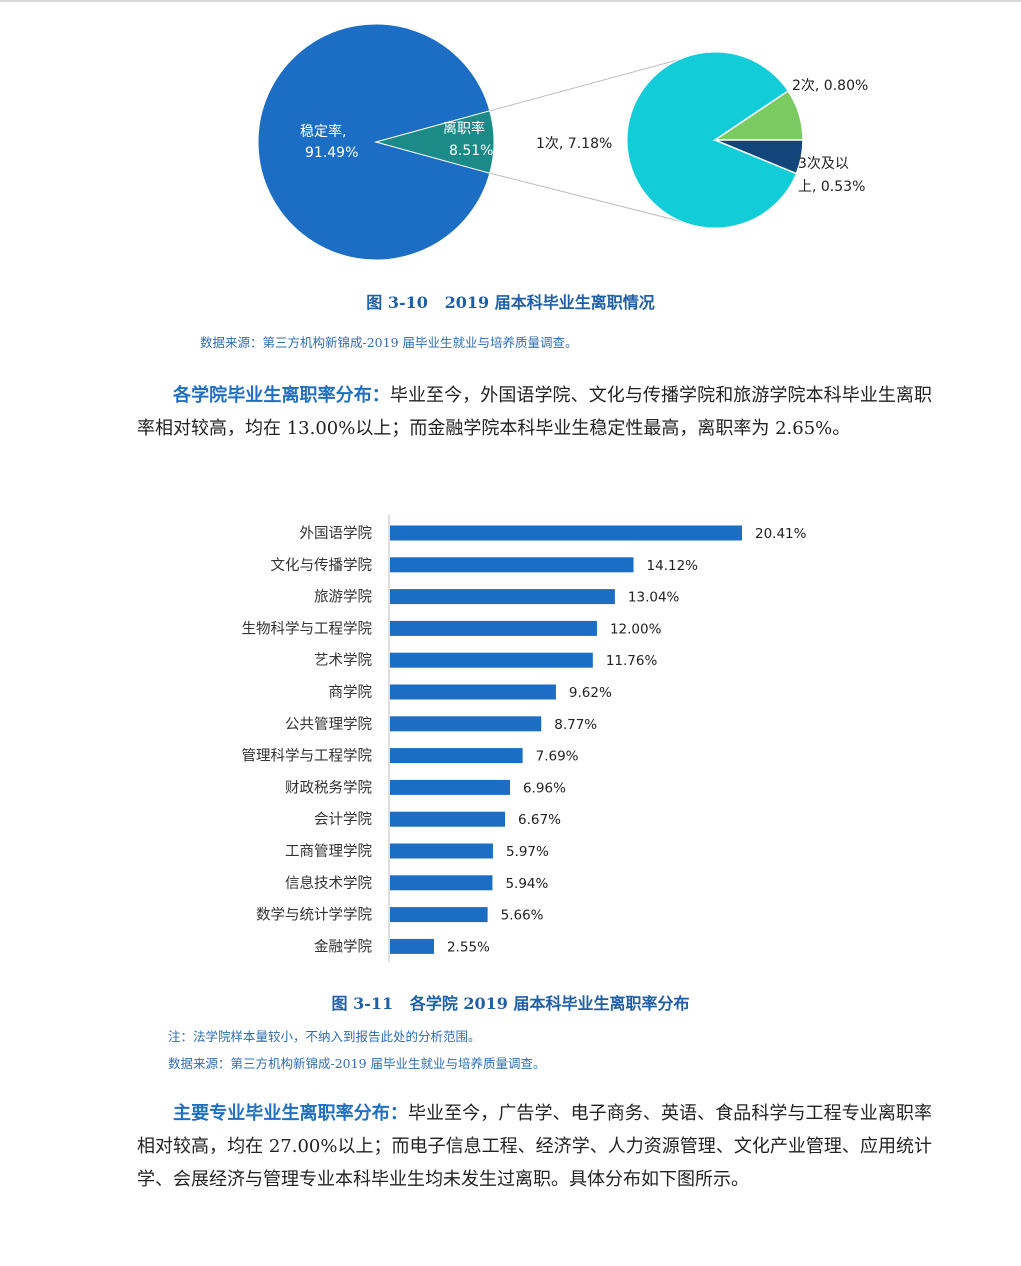 The height and width of the screenshot is (1266, 1021). What do you see at coordinates (343, 819) in the screenshot?
I see `bar-category-label: 会计学院` at bounding box center [343, 819].